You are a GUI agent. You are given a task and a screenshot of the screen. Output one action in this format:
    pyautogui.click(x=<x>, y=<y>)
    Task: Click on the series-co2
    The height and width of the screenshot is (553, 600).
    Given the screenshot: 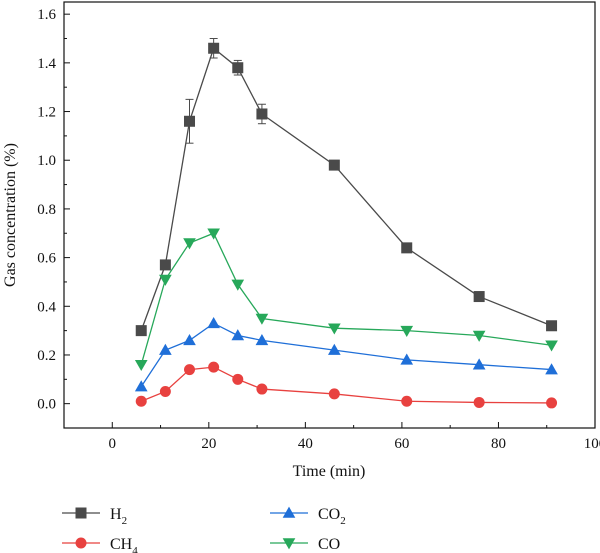 What is the action you would take?
    pyautogui.click(x=346, y=354)
    